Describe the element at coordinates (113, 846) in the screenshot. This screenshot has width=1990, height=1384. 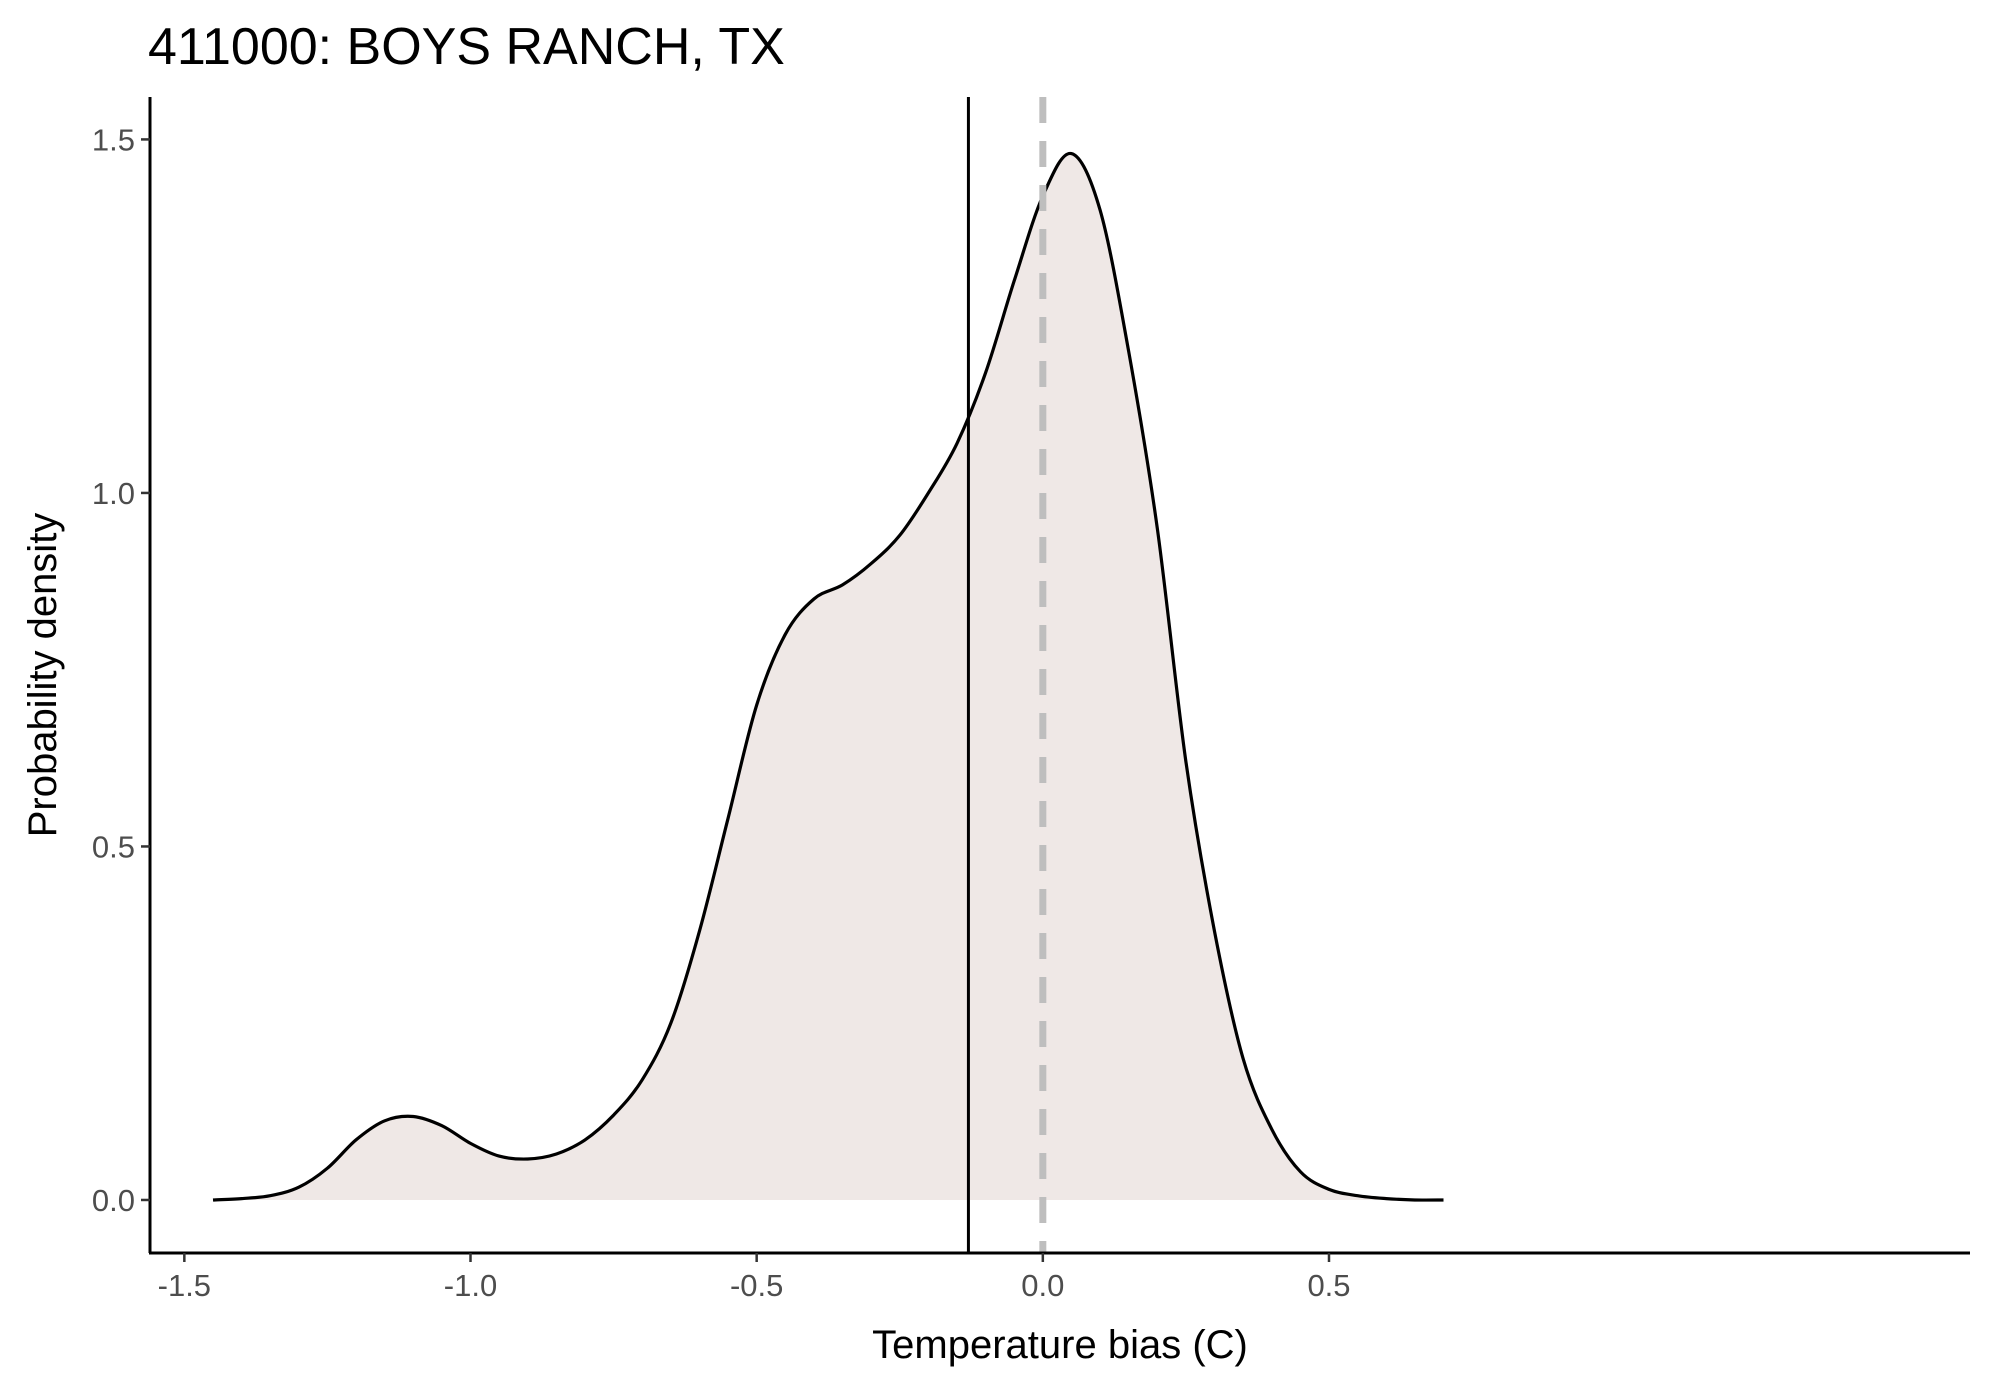
I see `y-tick-label: 0.5` at that location.